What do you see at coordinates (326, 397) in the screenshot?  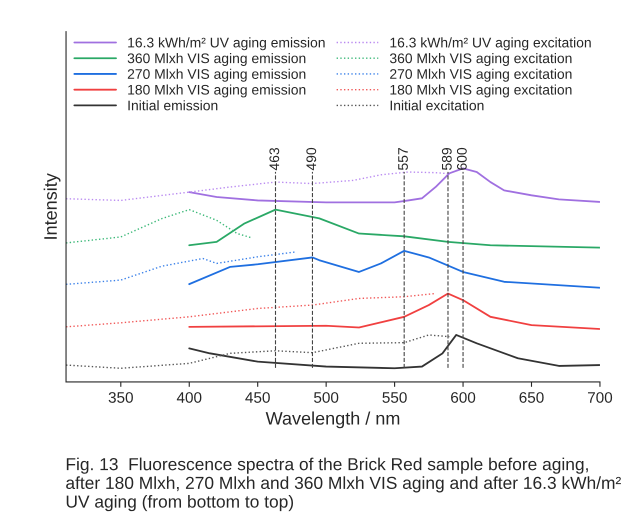 I see `x-tick-label: 500` at bounding box center [326, 397].